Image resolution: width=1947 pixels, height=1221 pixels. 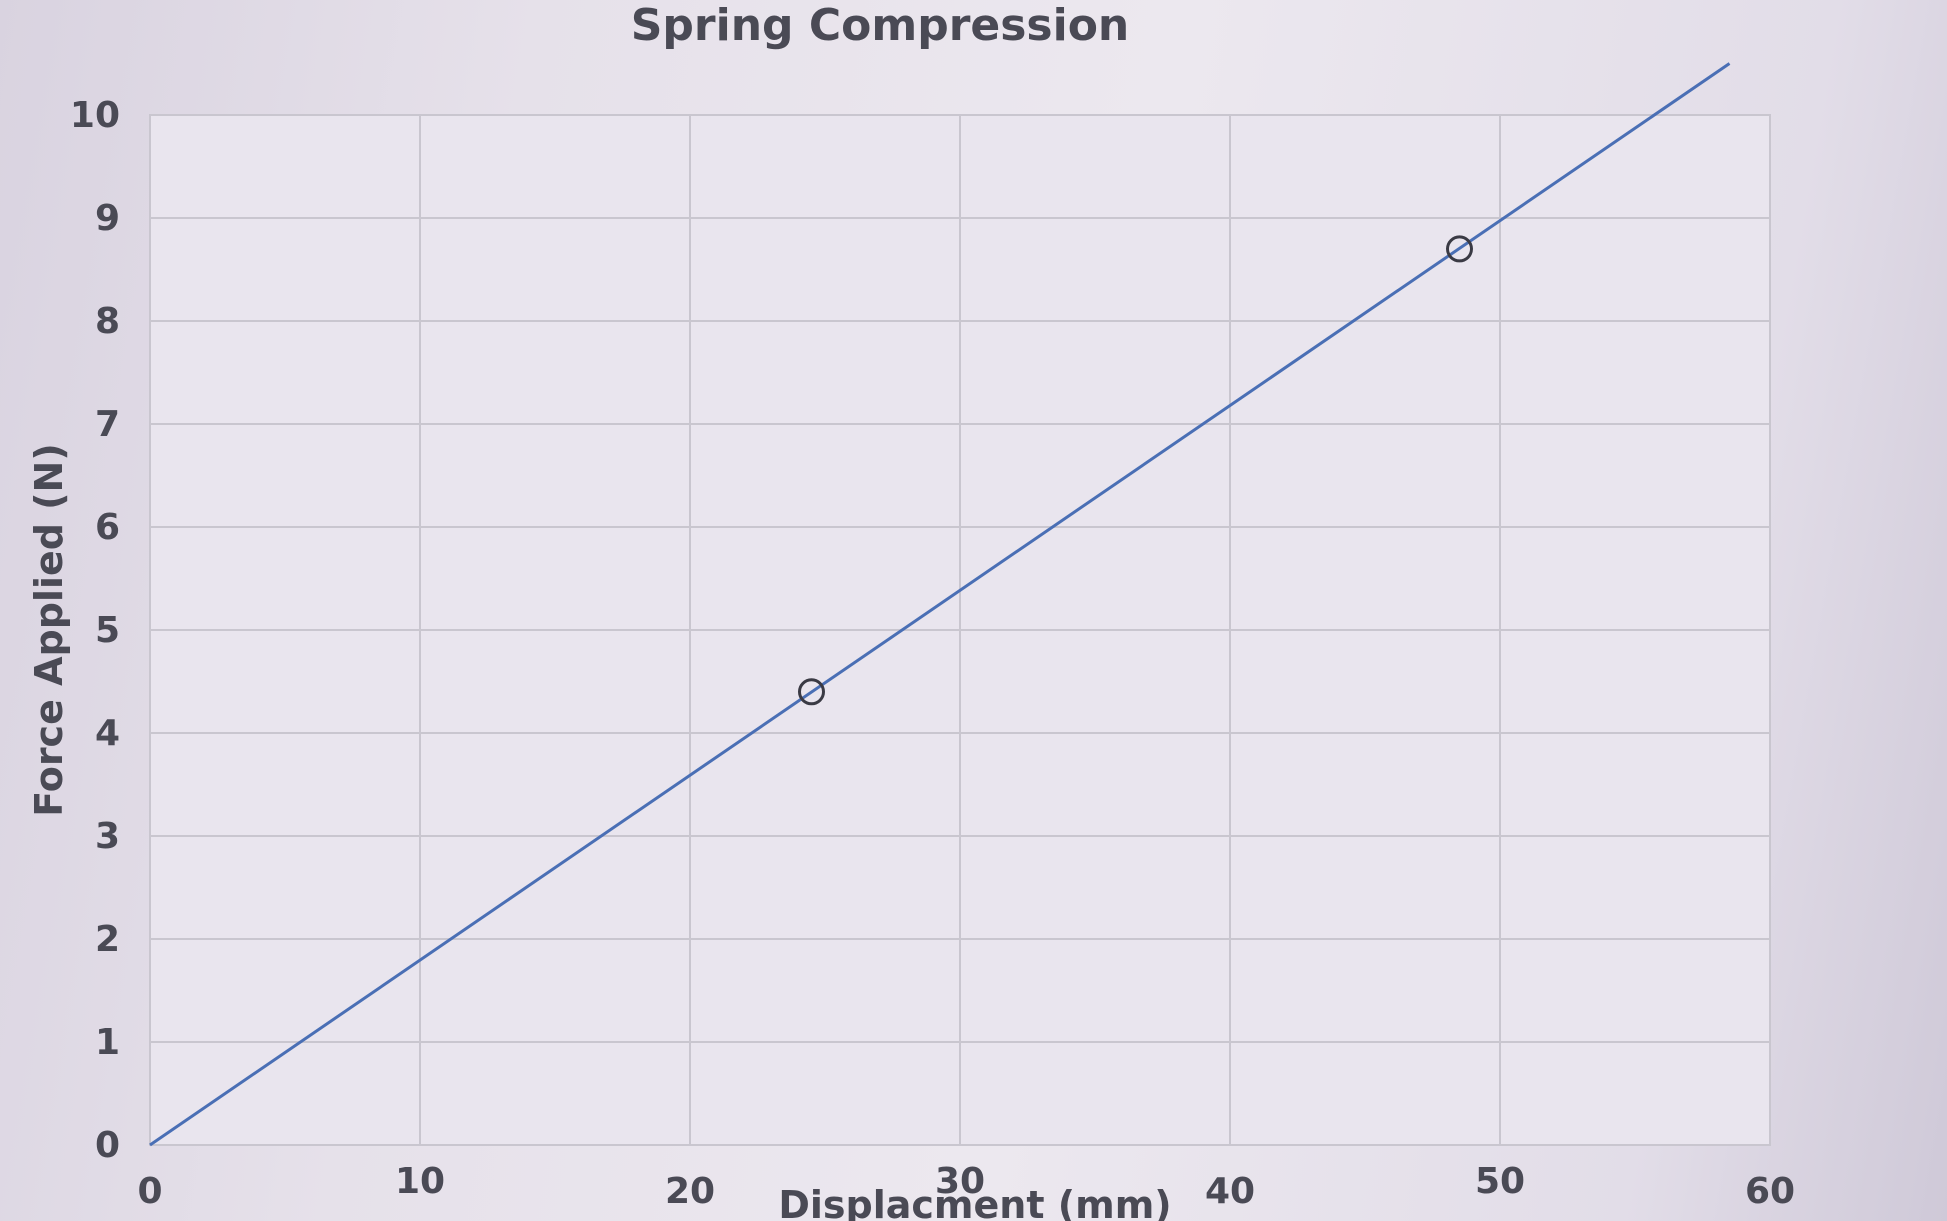 I want to click on x-axis-title: Displacment (mm), so click(x=974, y=1202).